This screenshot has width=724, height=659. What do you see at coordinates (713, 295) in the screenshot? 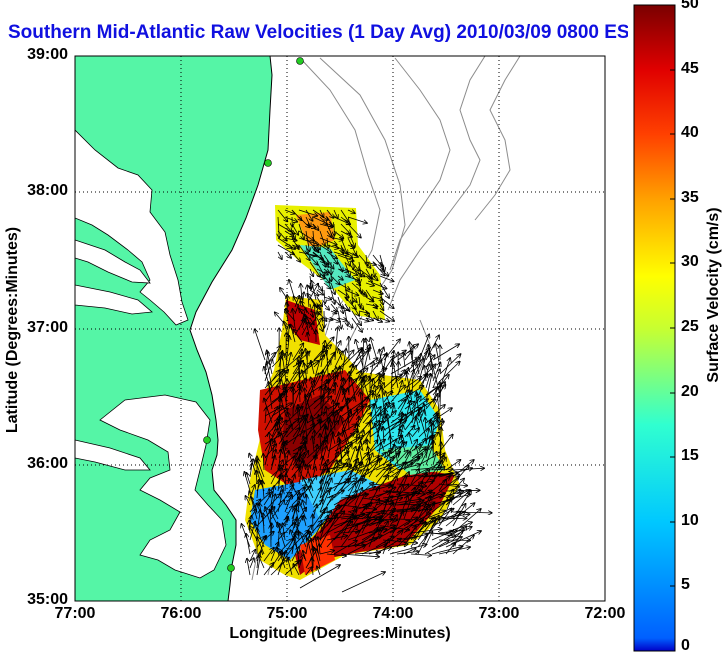
I see `colorbar-label-text: Surface Velocity (cm/s)` at bounding box center [713, 295].